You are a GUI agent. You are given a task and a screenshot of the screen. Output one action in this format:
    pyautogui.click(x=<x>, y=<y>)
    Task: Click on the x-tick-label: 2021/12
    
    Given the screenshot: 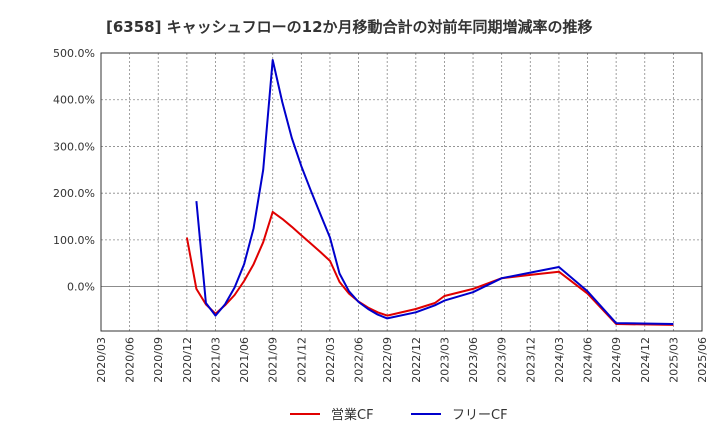 What is the action you would take?
    pyautogui.click(x=301, y=360)
    